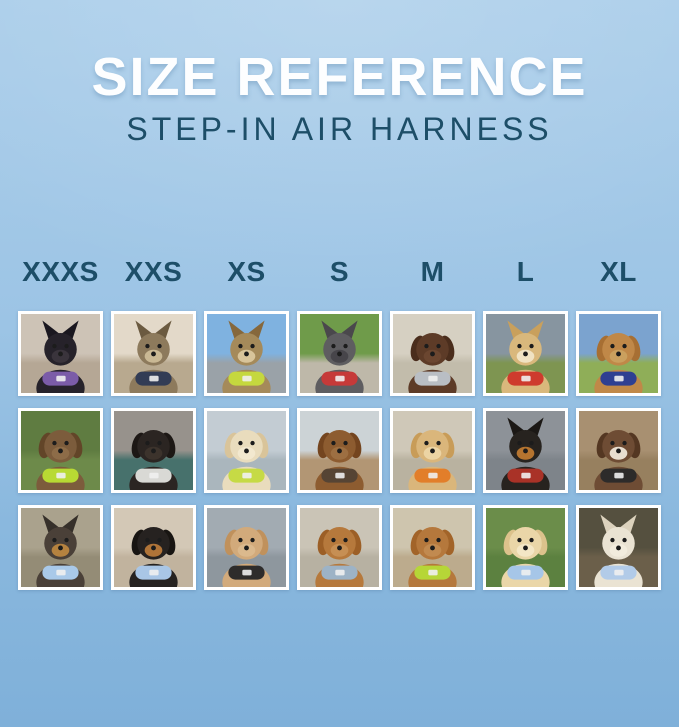 The height and width of the screenshot is (727, 679). I want to click on poster-subtitle: STEP-IN AIR HARNESS, so click(339, 129).